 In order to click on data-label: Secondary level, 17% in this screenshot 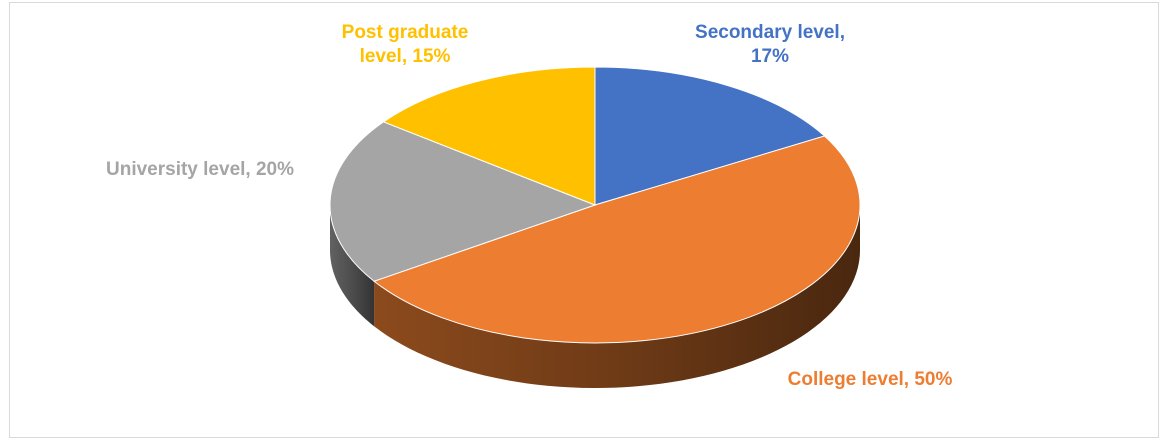, I will do `click(770, 44)`.